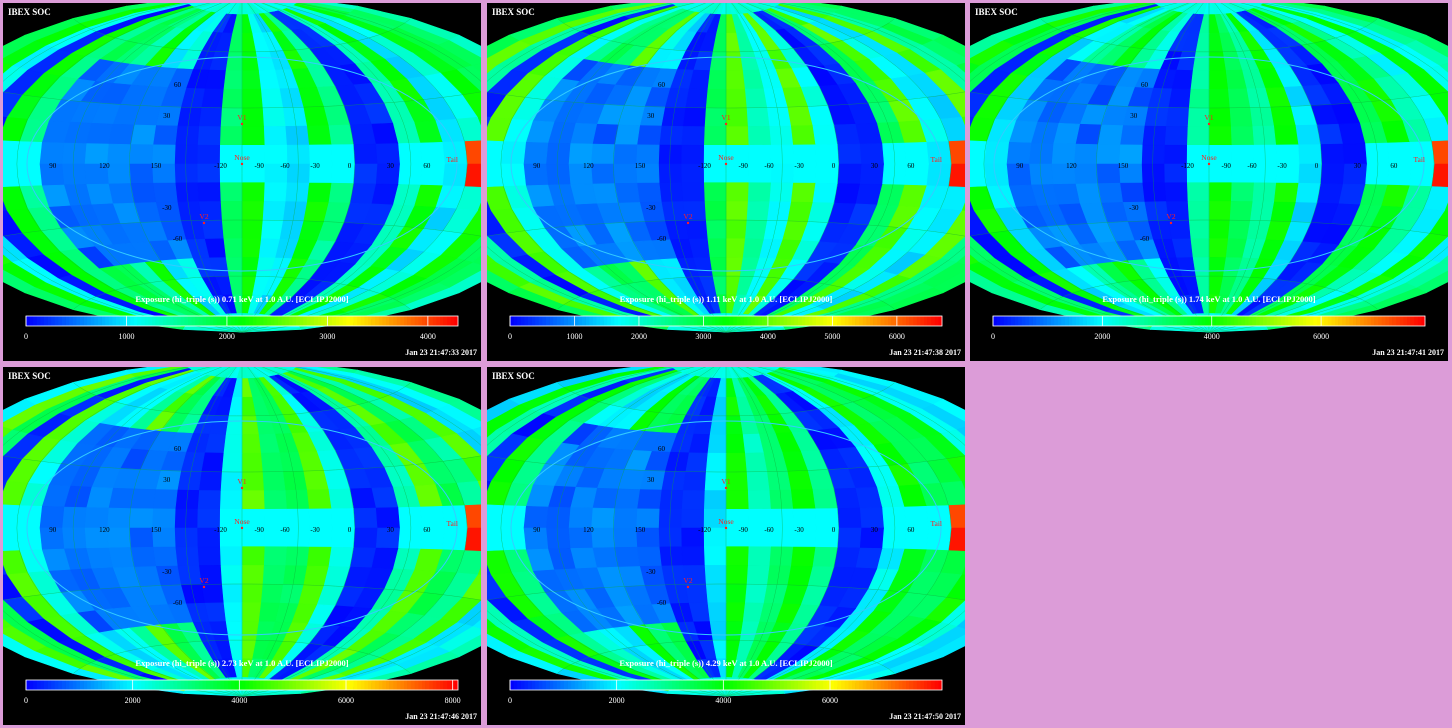 The width and height of the screenshot is (1452, 728). What do you see at coordinates (167, 208) in the screenshot?
I see `latitude-label: -30` at bounding box center [167, 208].